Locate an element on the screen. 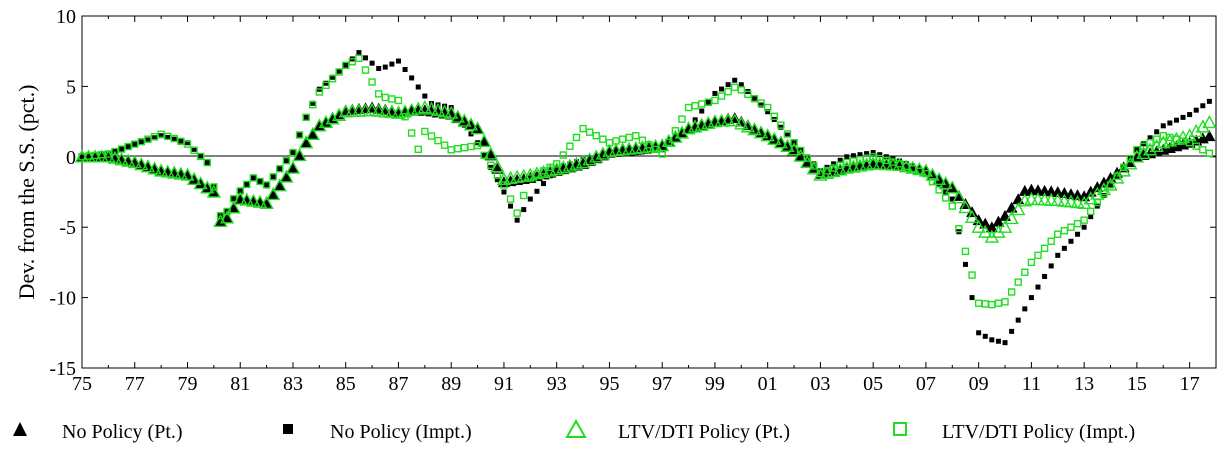  legend-item-no-policy-pt: No Policy (Pt.) is located at coordinates (91, 432).